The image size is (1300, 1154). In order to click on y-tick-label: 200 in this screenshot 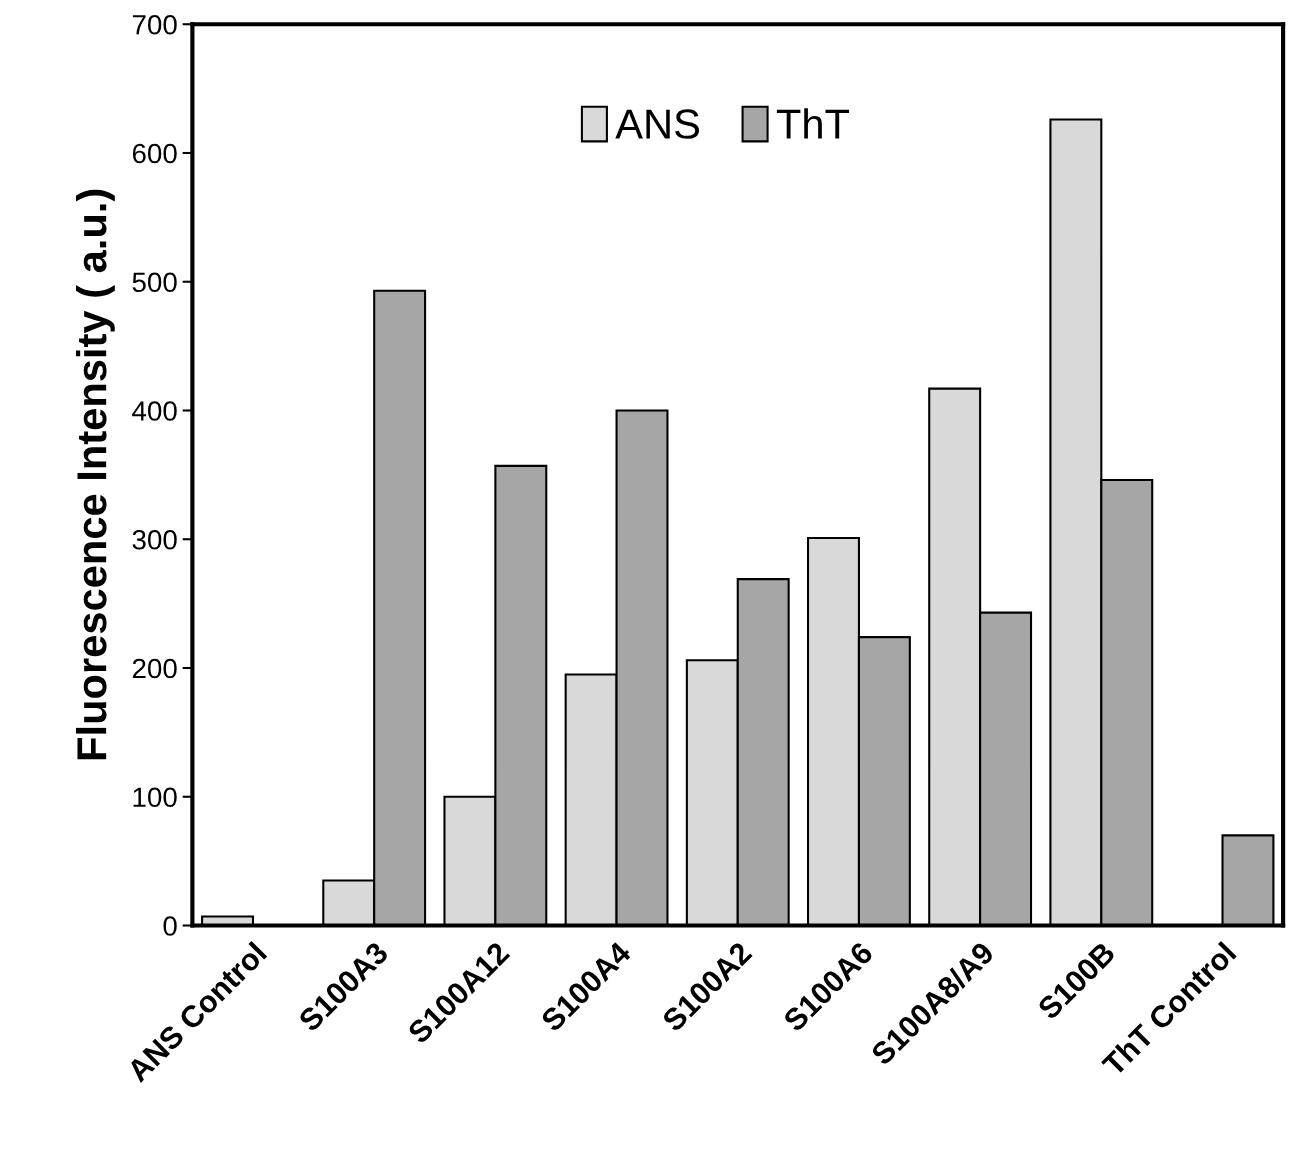, I will do `click(154, 668)`.